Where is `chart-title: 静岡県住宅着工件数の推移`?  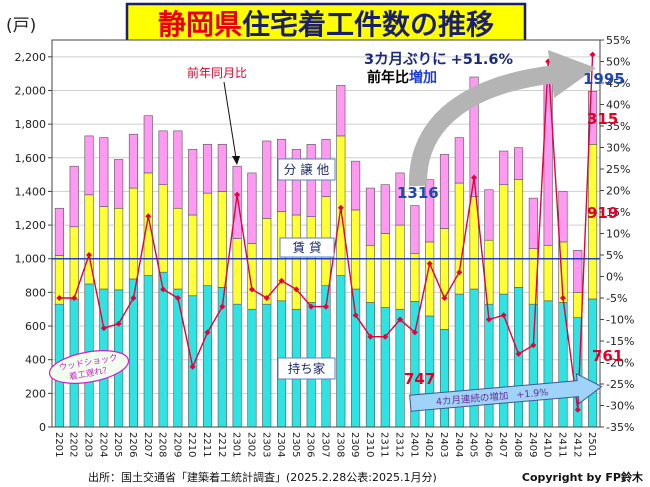
chart-title: 静岡県住宅着工件数の推移 is located at coordinates (326, 24).